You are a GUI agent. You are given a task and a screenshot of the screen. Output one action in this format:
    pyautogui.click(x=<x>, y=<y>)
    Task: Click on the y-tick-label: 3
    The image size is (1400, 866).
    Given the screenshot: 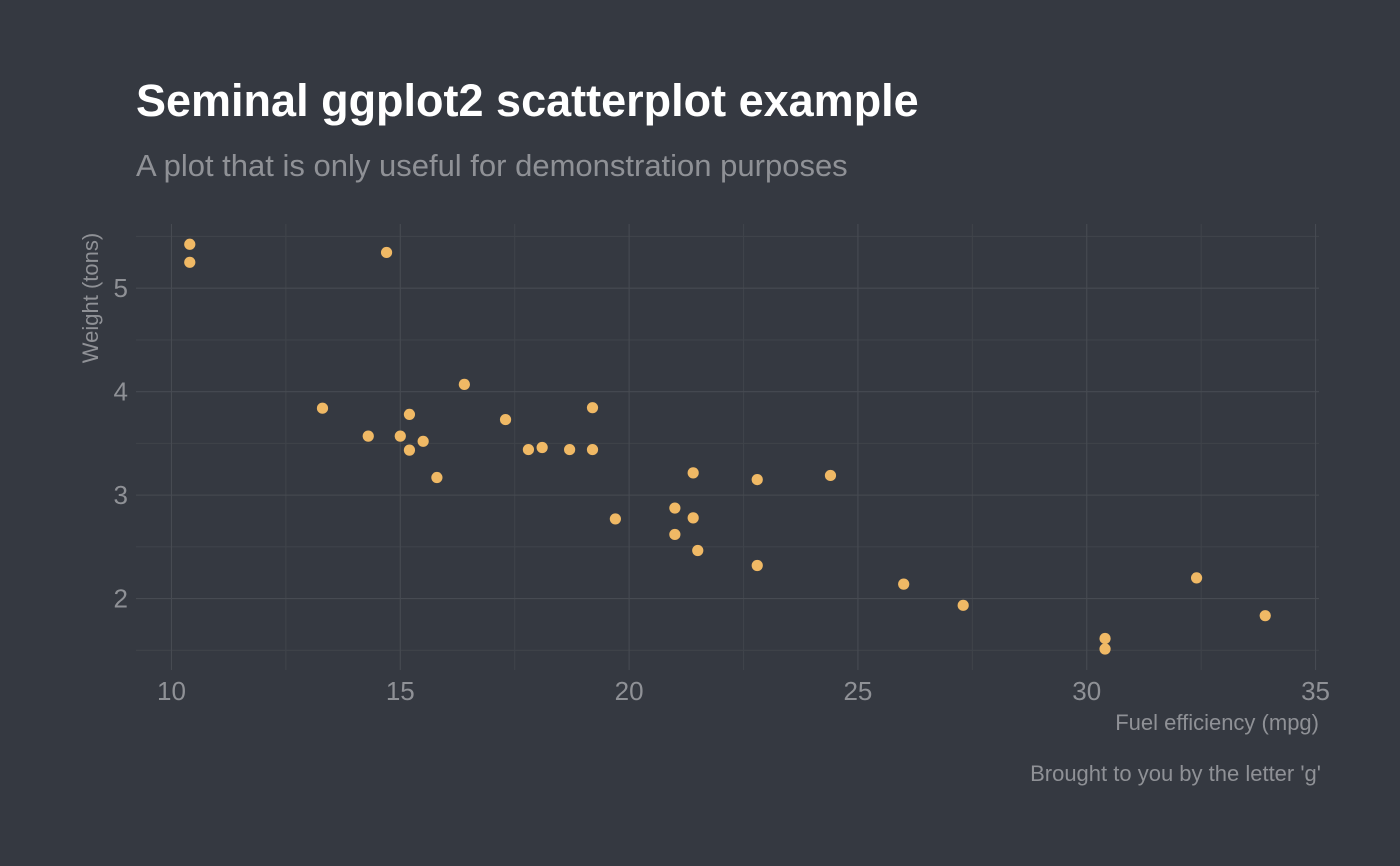 What is the action you would take?
    pyautogui.click(x=121, y=495)
    